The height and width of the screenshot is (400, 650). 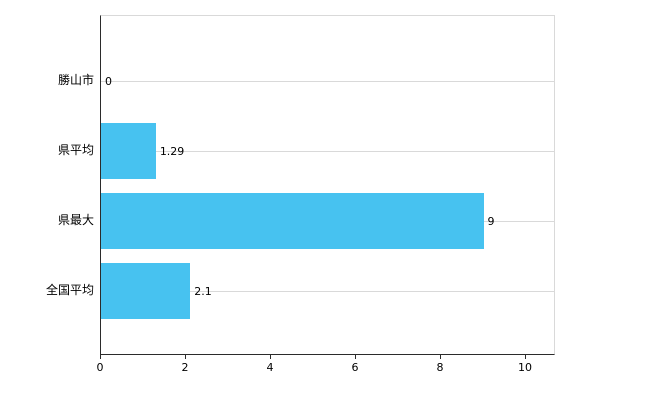 What do you see at coordinates (292, 221) in the screenshot?
I see `bar-県最大` at bounding box center [292, 221].